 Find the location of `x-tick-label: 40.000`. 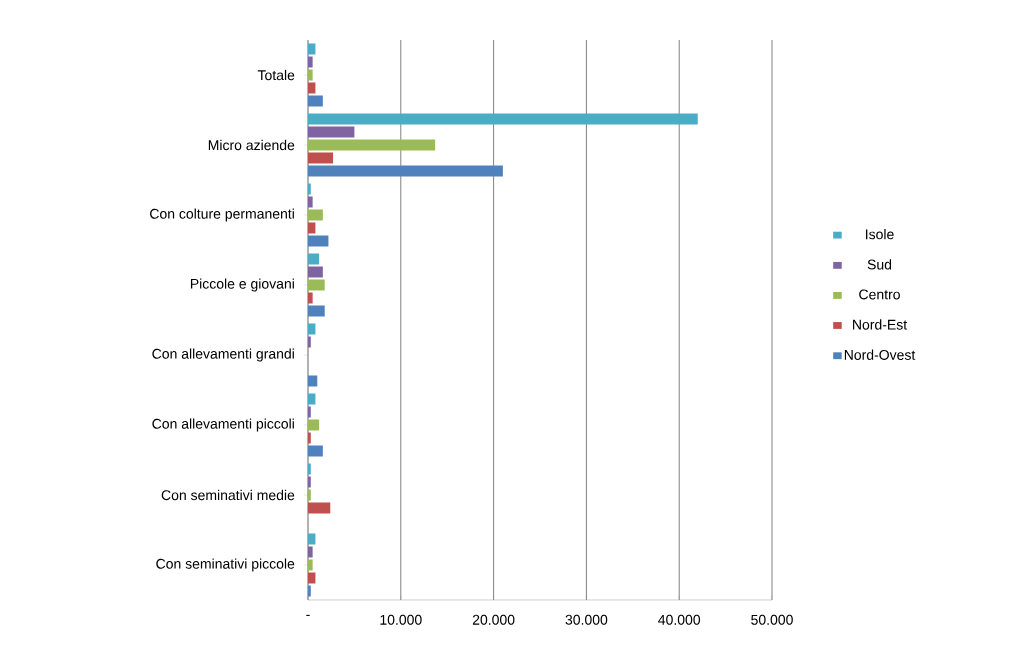

x-tick-label: 40.000 is located at coordinates (679, 619).